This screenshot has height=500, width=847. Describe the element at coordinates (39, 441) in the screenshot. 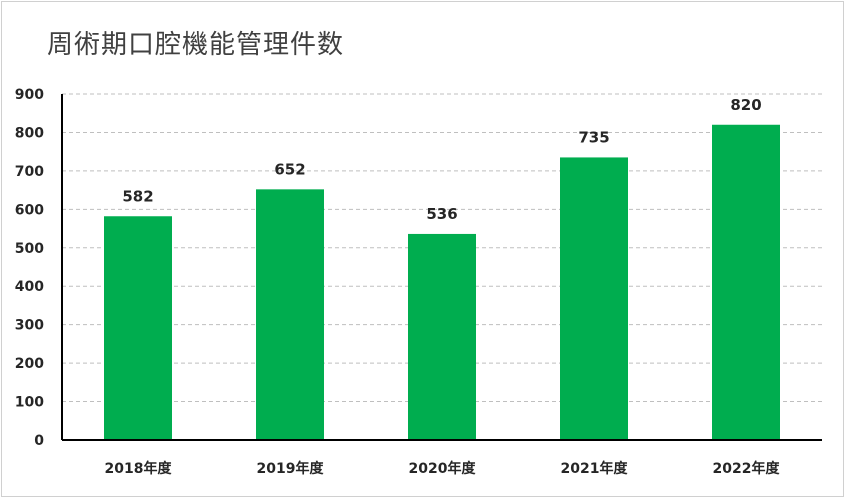

I see `y-tick-label: 0` at that location.